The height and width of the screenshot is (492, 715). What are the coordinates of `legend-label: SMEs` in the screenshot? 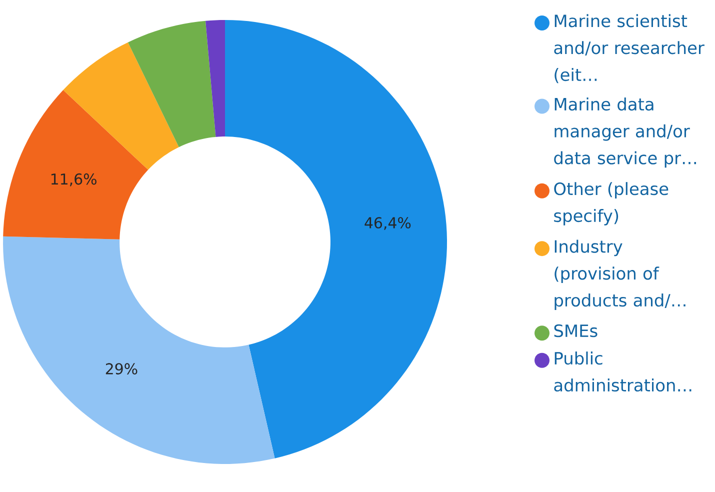 It's located at (576, 331).